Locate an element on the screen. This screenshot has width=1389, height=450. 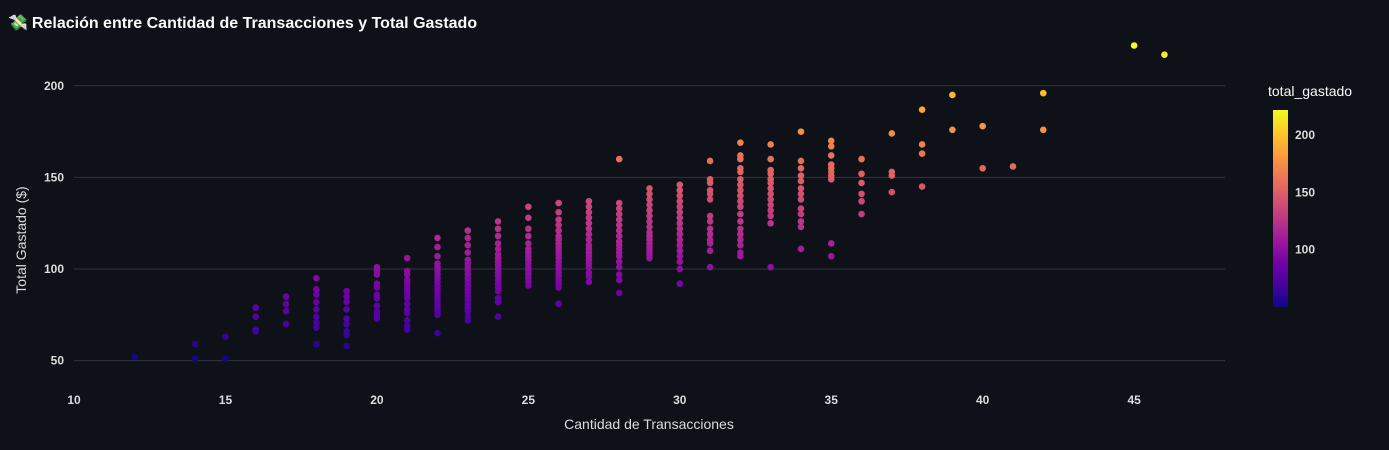
y-tick-label: 200 is located at coordinates (54, 86).